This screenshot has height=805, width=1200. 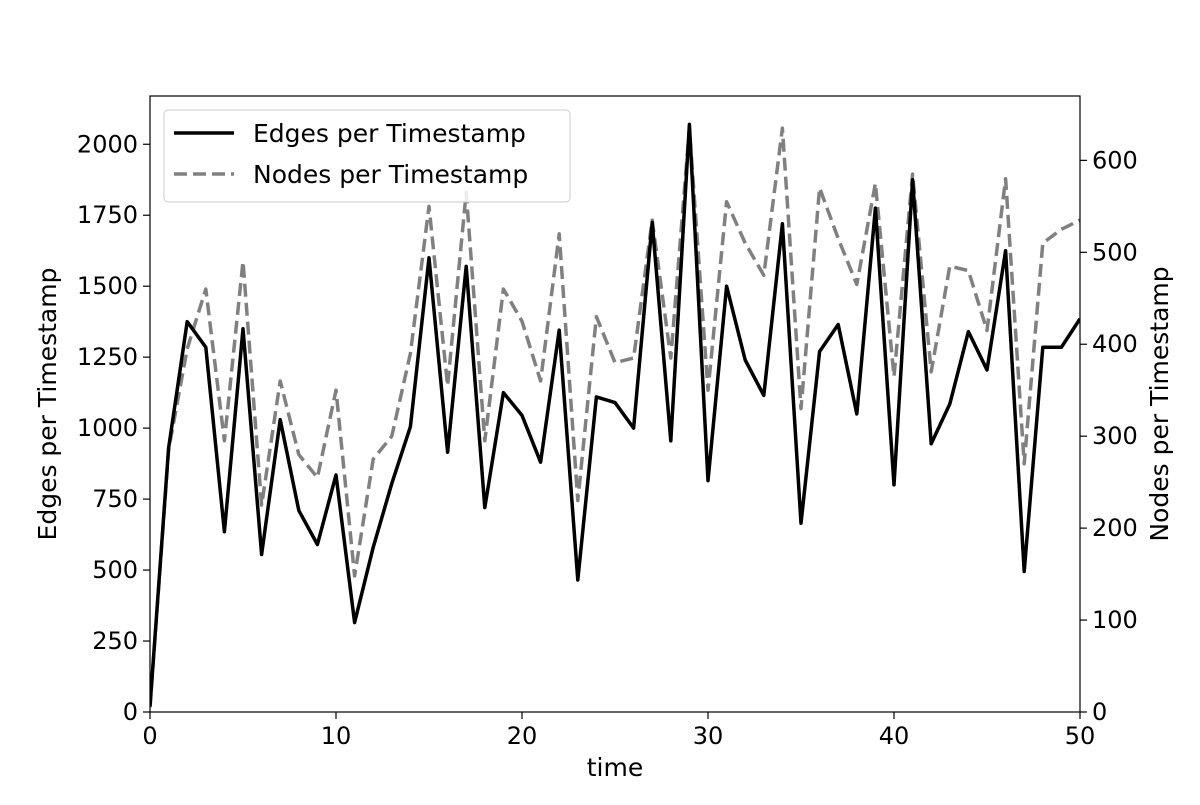 What do you see at coordinates (1115, 620) in the screenshot?
I see `y-right-tick-label: 100` at bounding box center [1115, 620].